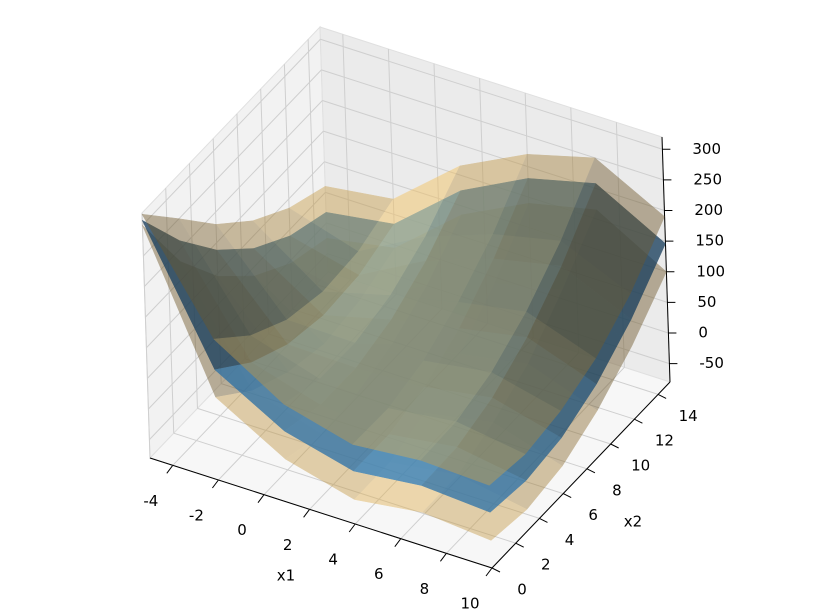  Describe the element at coordinates (196, 516) in the screenshot. I see `x-tick-label: -2` at that location.